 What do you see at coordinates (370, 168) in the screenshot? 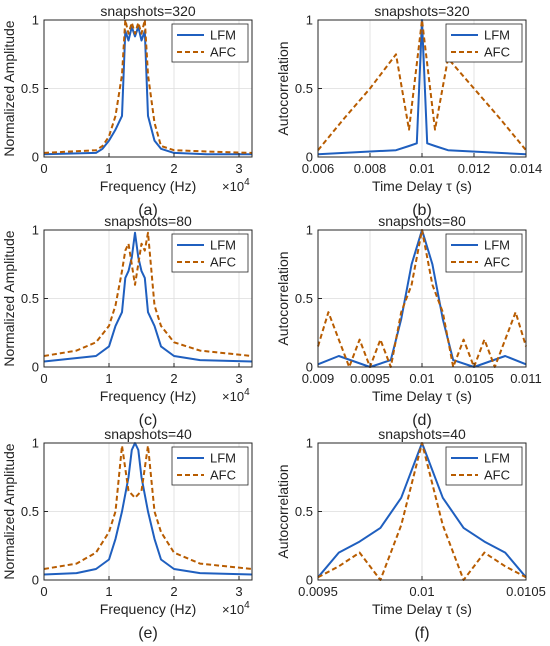
I see `x-tick-label: 0.008` at bounding box center [370, 168].